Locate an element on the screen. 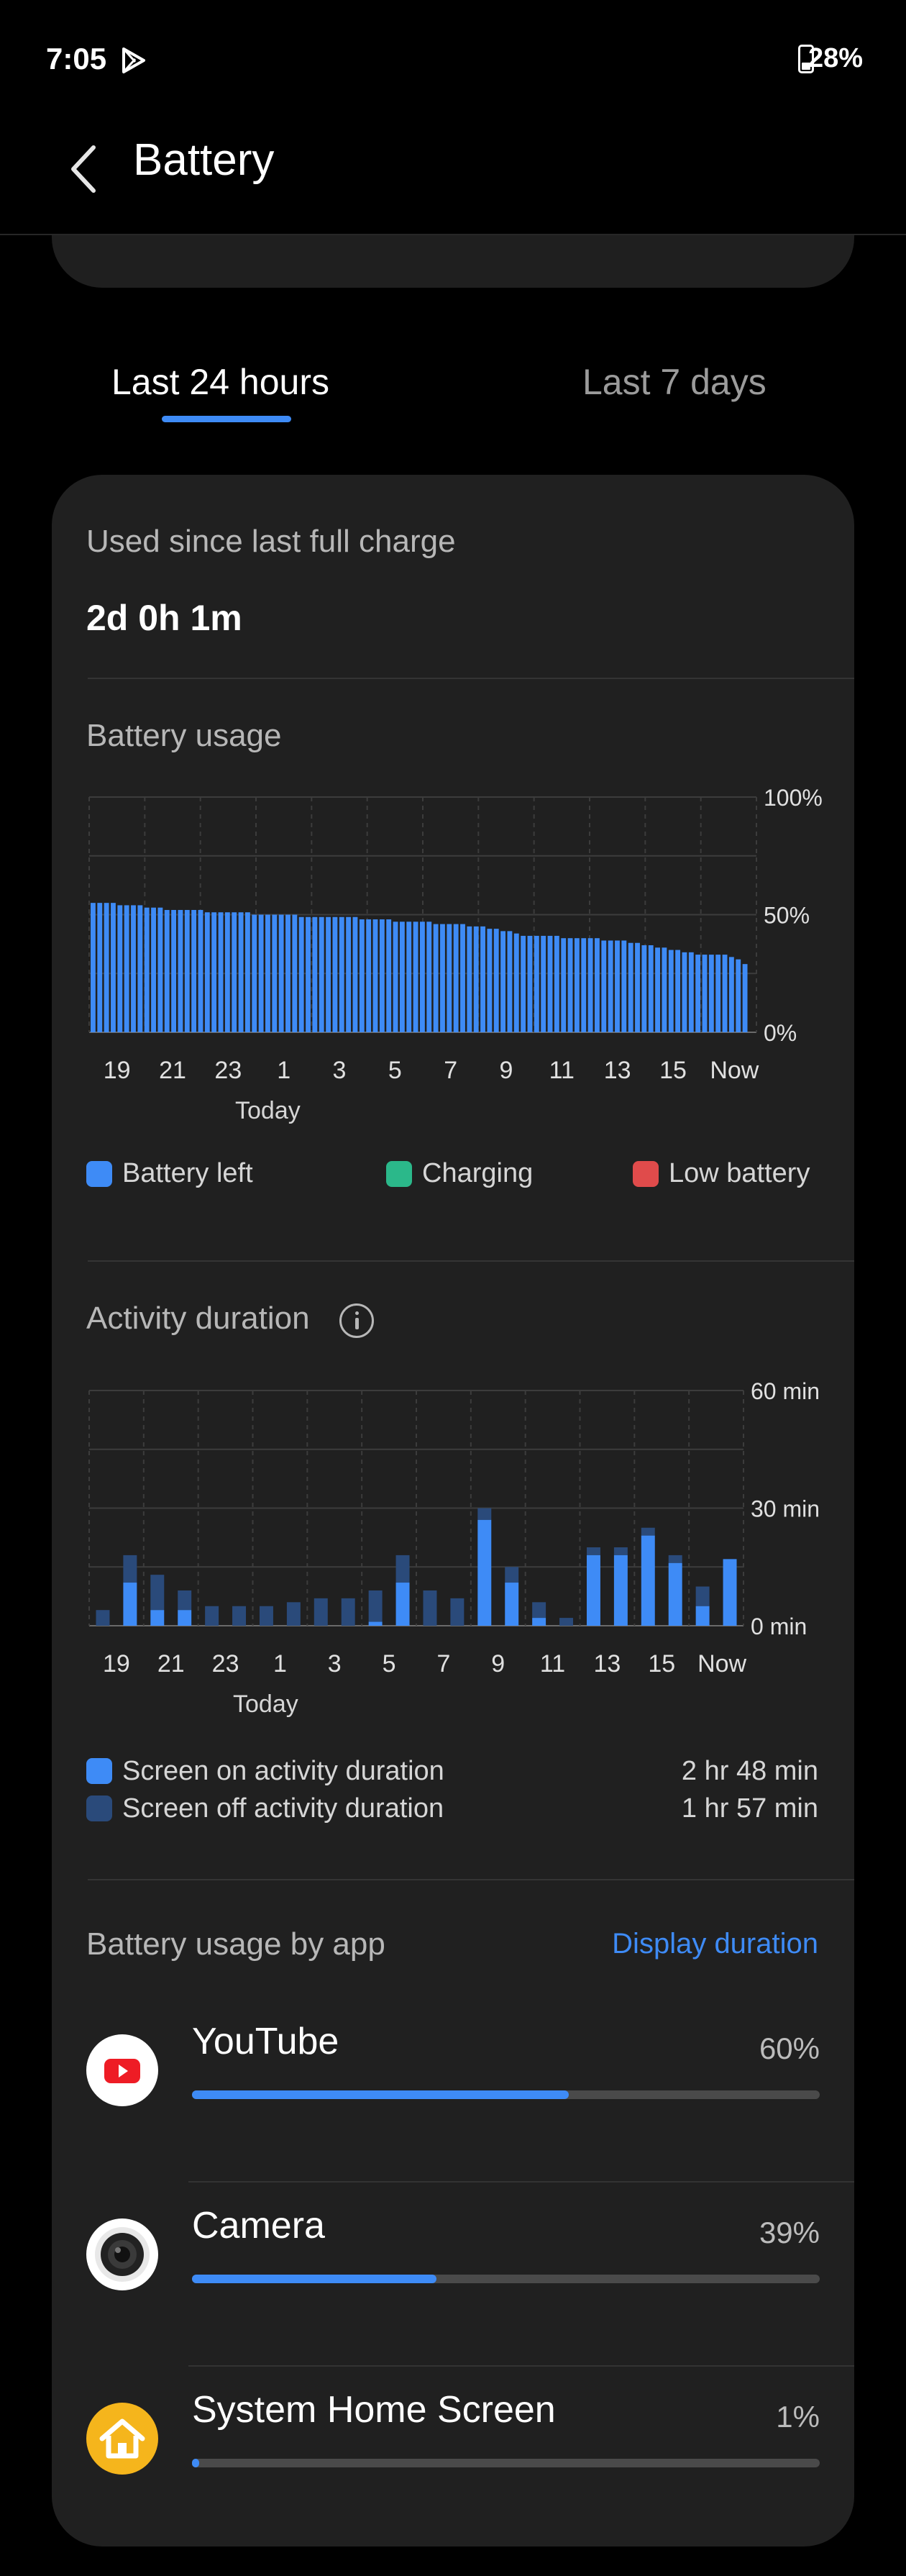 This screenshot has height=2576, width=906. status-bar: 7:05 28% is located at coordinates (453, 60).